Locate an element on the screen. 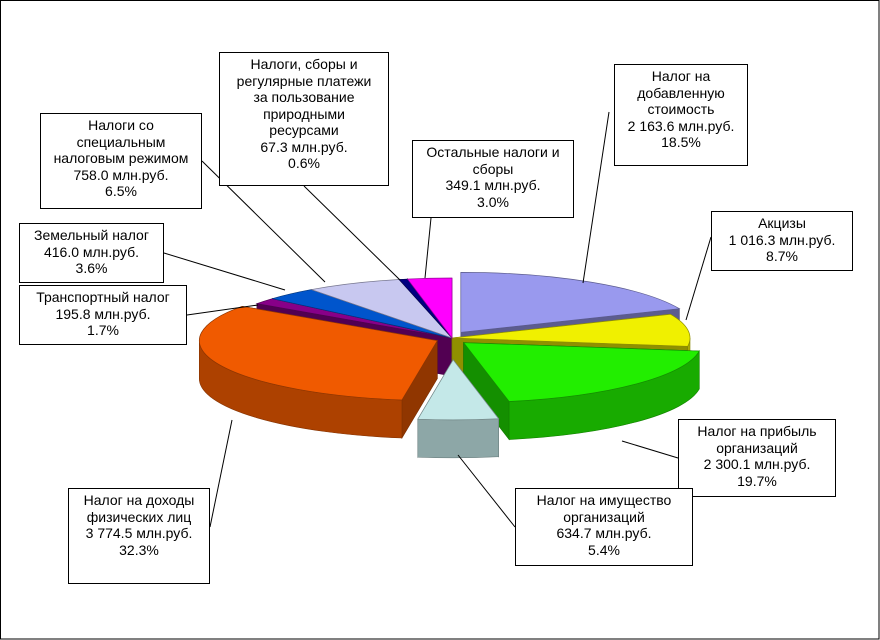  label-line: Налоги, сборы и is located at coordinates (304, 64).